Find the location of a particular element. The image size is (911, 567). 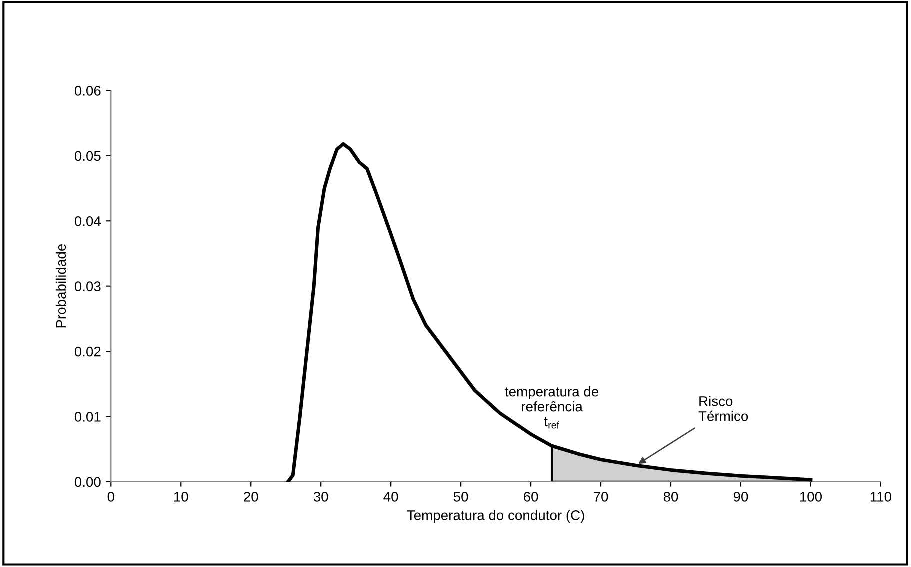

annotation: Risco Térmico is located at coordinates (723, 409).